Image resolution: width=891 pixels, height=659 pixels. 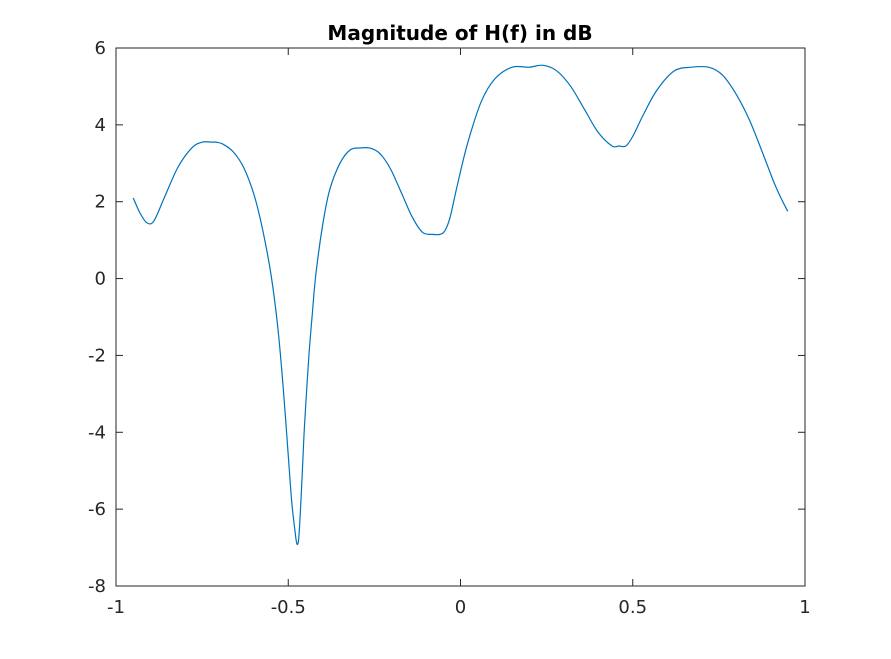 What do you see at coordinates (100, 279) in the screenshot?
I see `y-tick-label: 0` at bounding box center [100, 279].